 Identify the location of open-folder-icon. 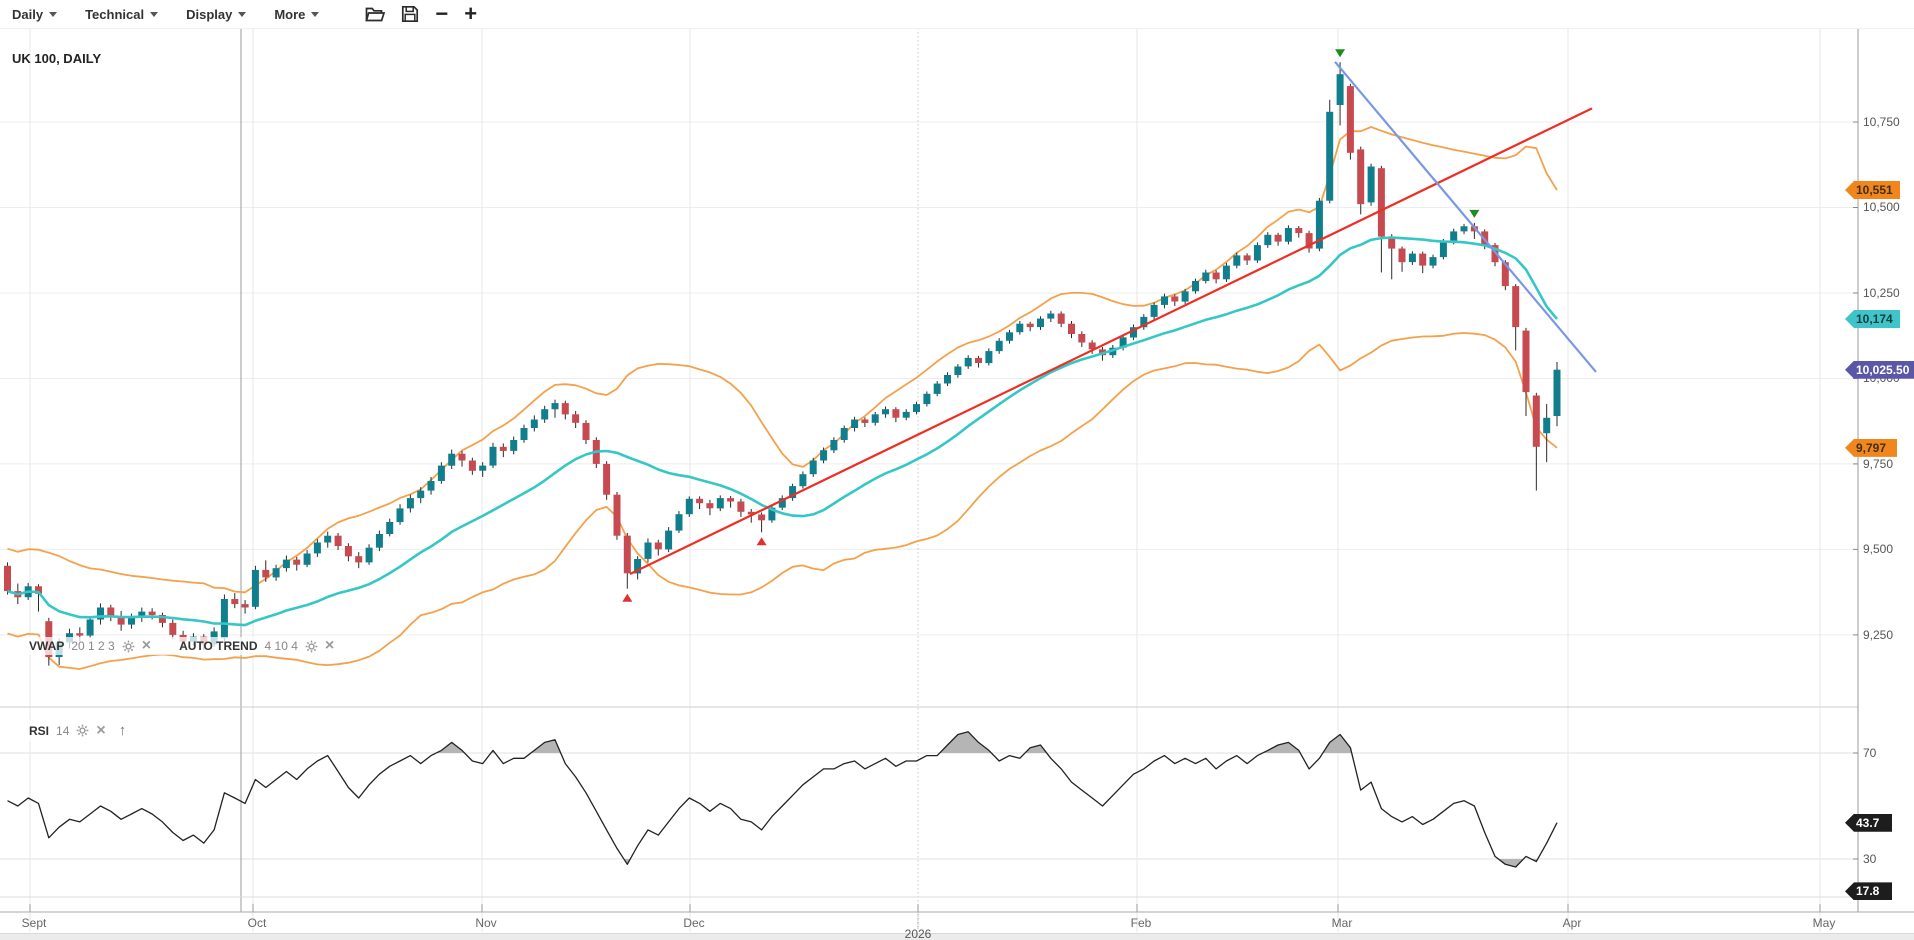
(375, 14).